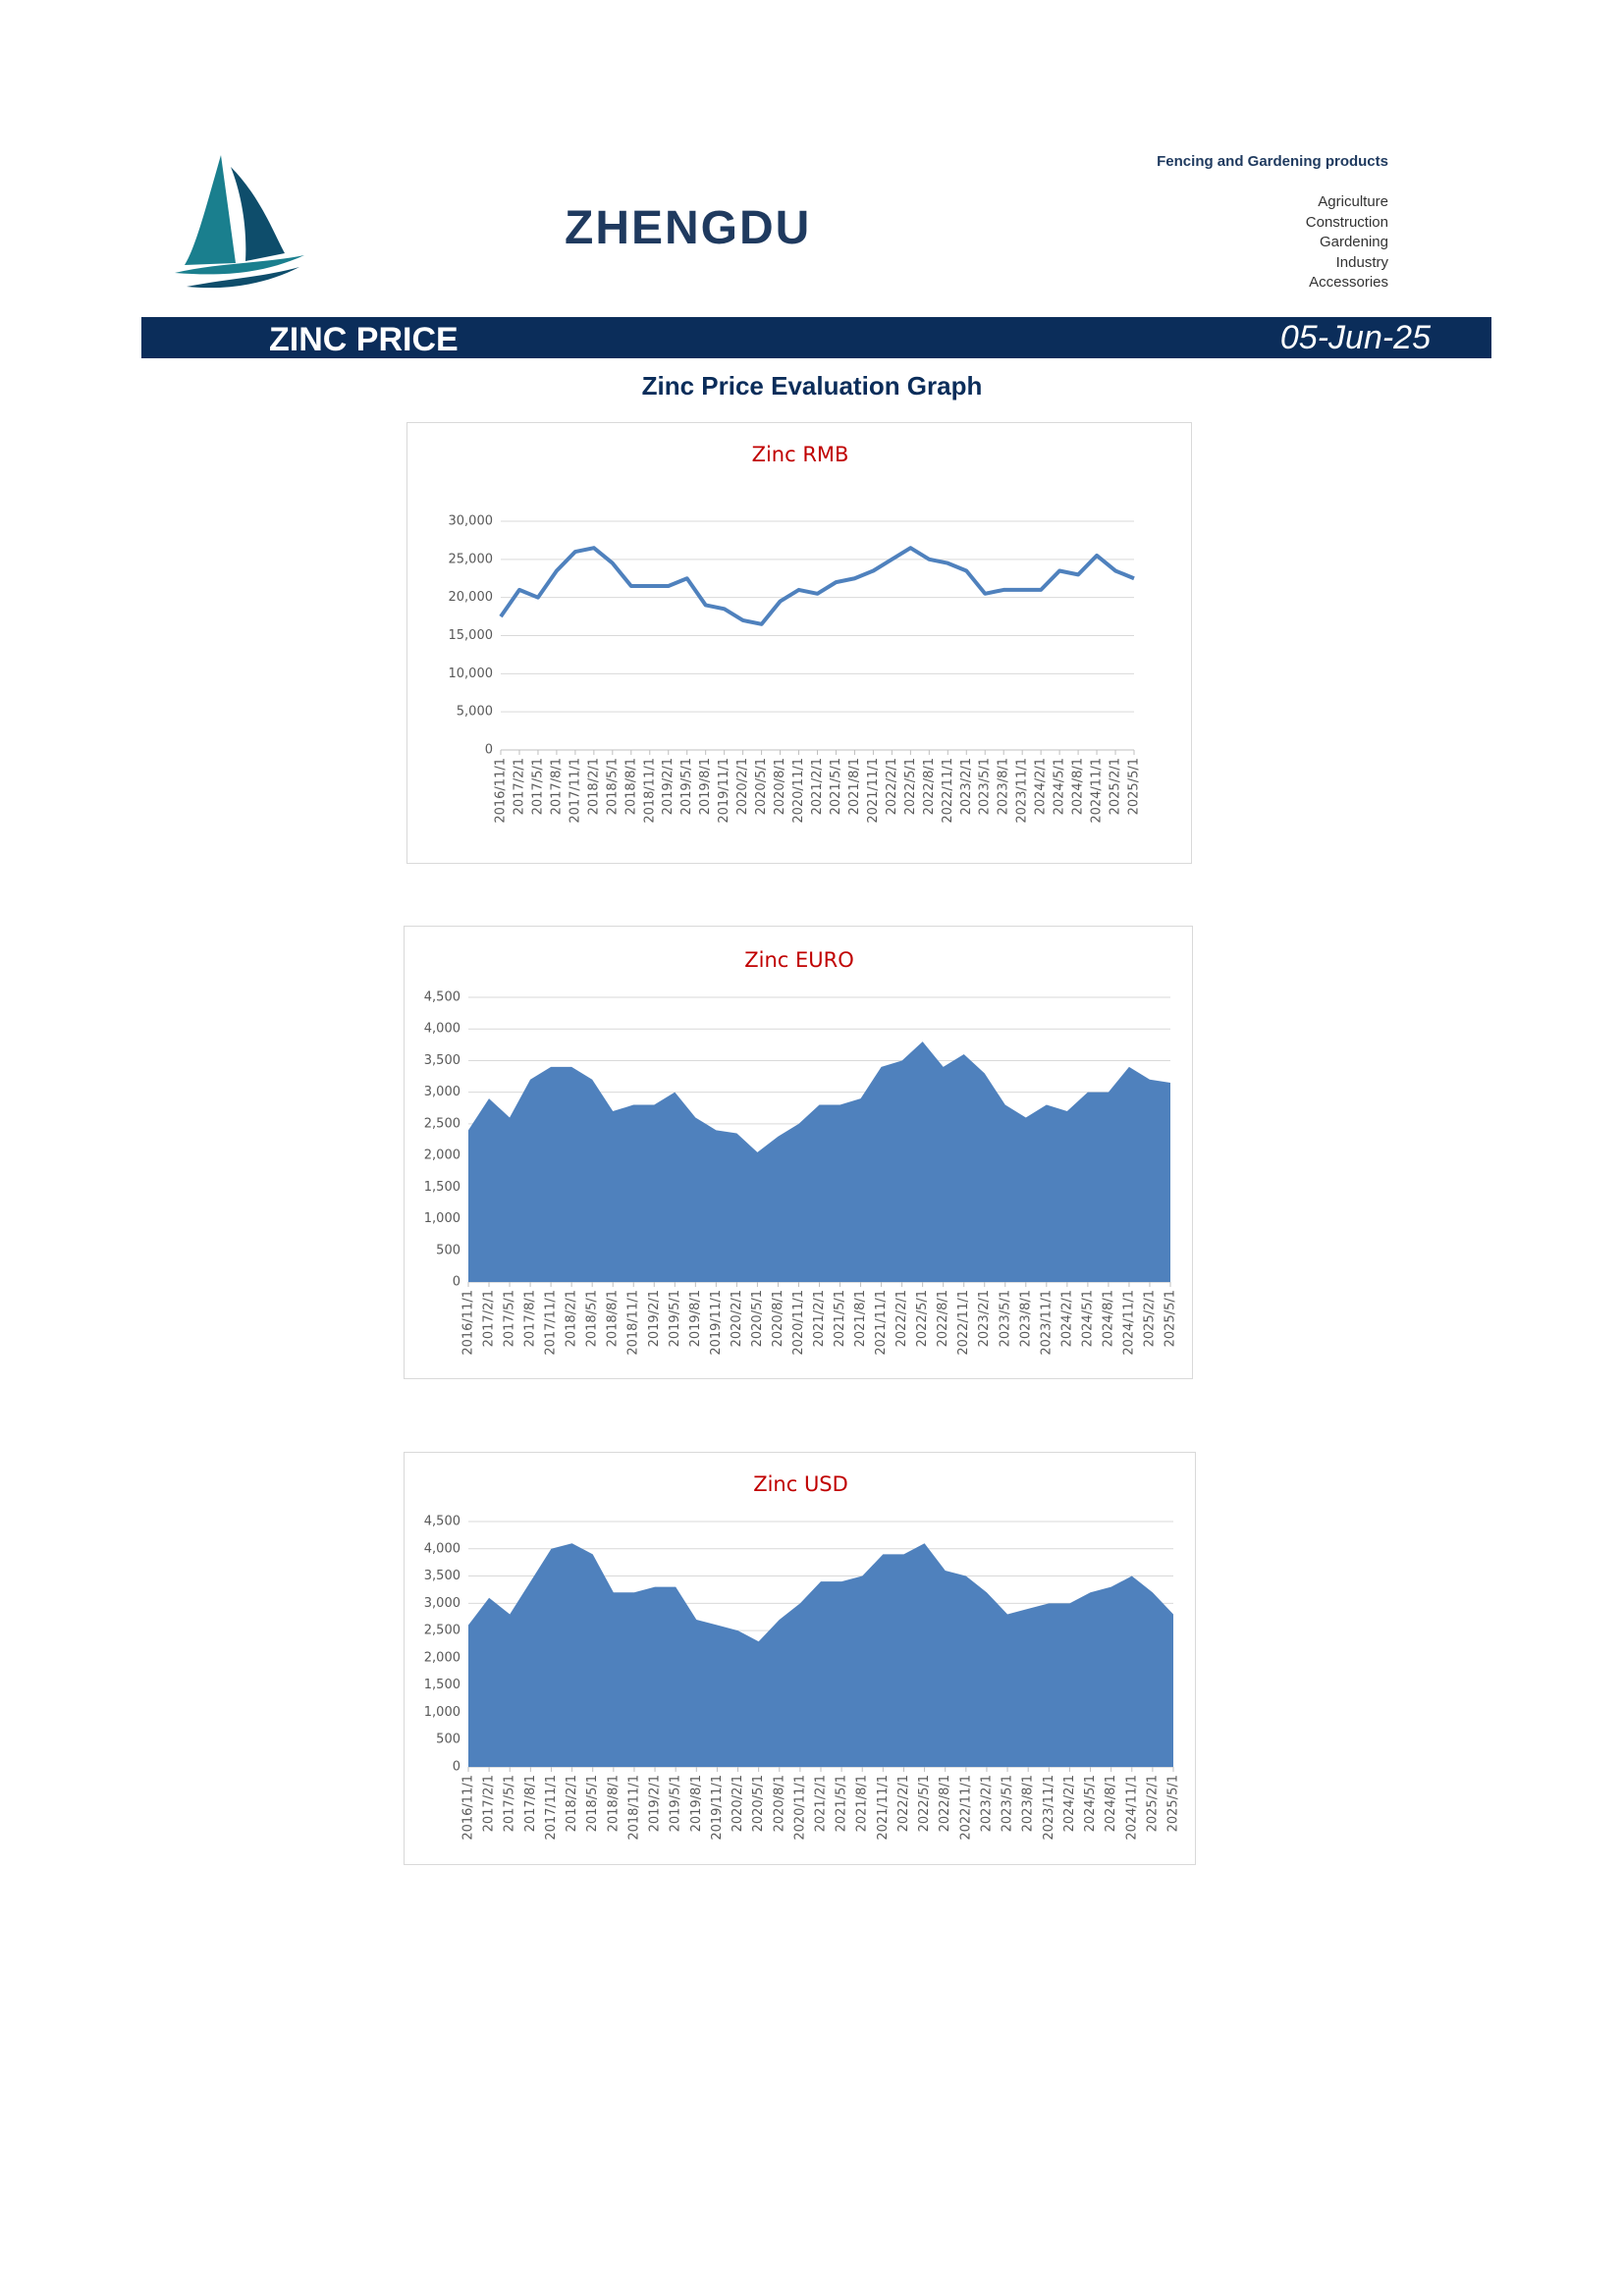 The width and height of the screenshot is (1624, 2296). I want to click on y-tick-label: 3,000, so click(442, 1092).